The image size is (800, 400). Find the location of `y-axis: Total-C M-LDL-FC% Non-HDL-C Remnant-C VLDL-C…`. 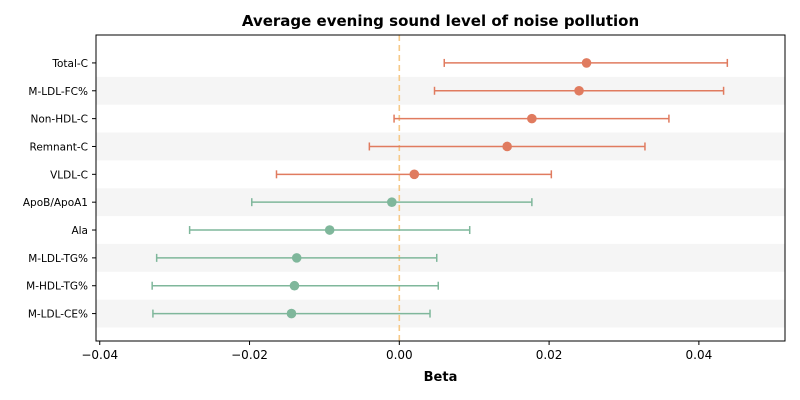

y-axis: Total-C M-LDL-FC% Non-HDL-C Remnant-C VLDL-C… is located at coordinates (59, 189).